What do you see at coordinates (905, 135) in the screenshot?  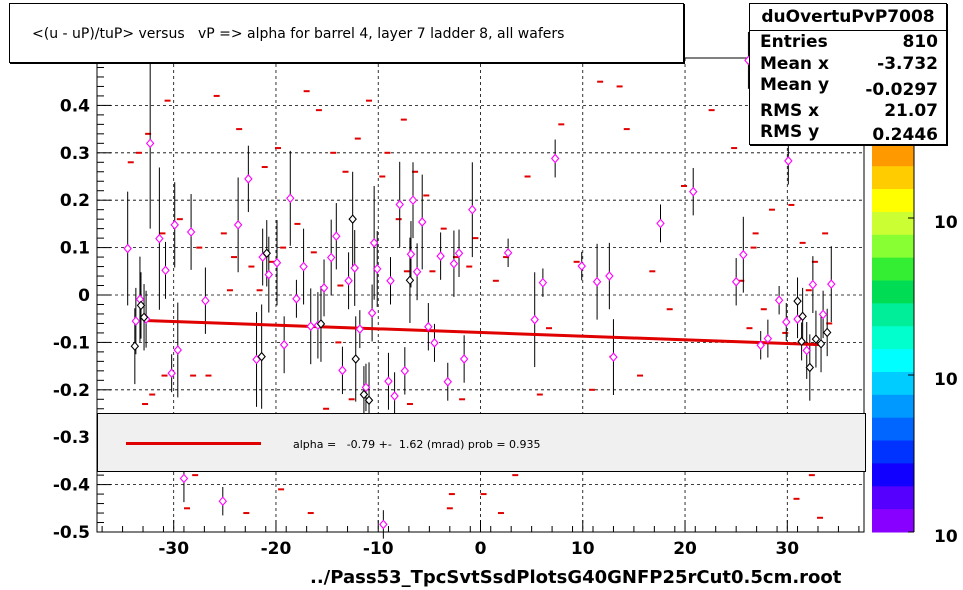 I see `stats-value: 0.2446` at bounding box center [905, 135].